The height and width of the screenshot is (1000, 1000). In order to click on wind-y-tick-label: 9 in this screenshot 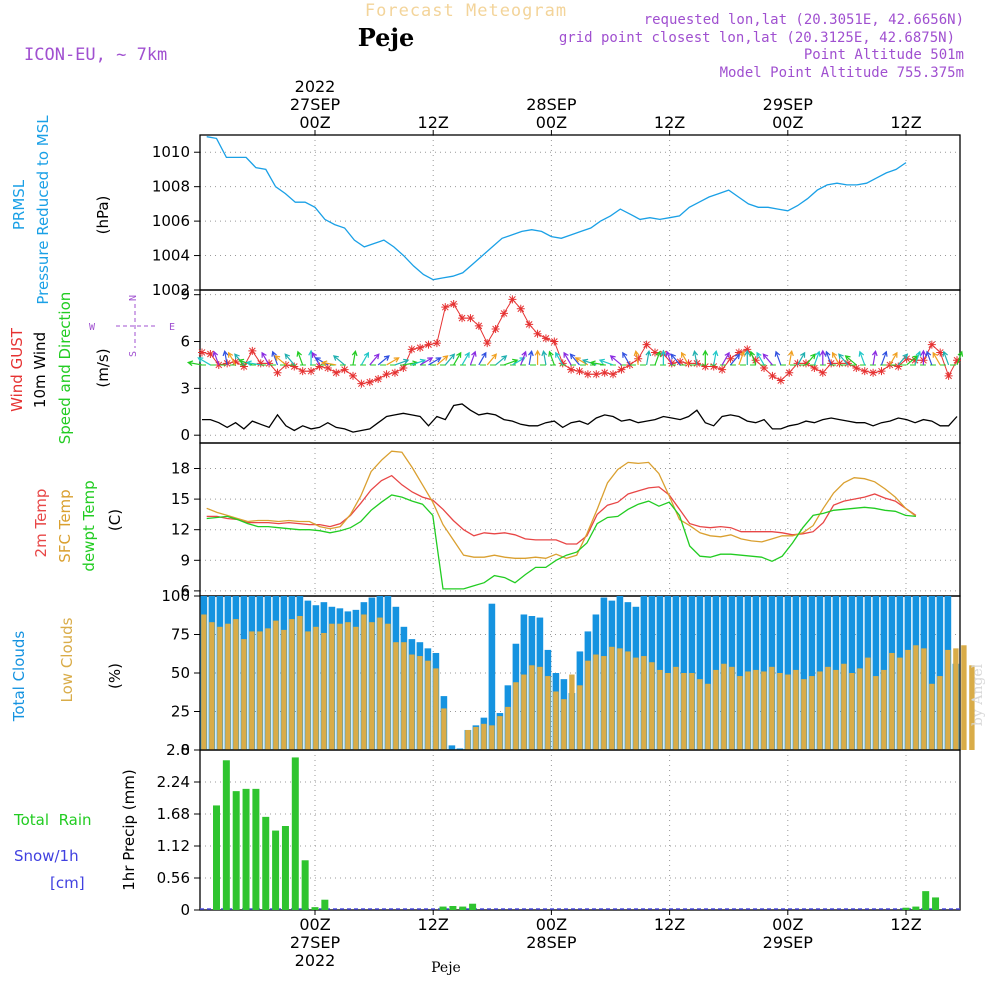, I will do `click(185, 295)`.